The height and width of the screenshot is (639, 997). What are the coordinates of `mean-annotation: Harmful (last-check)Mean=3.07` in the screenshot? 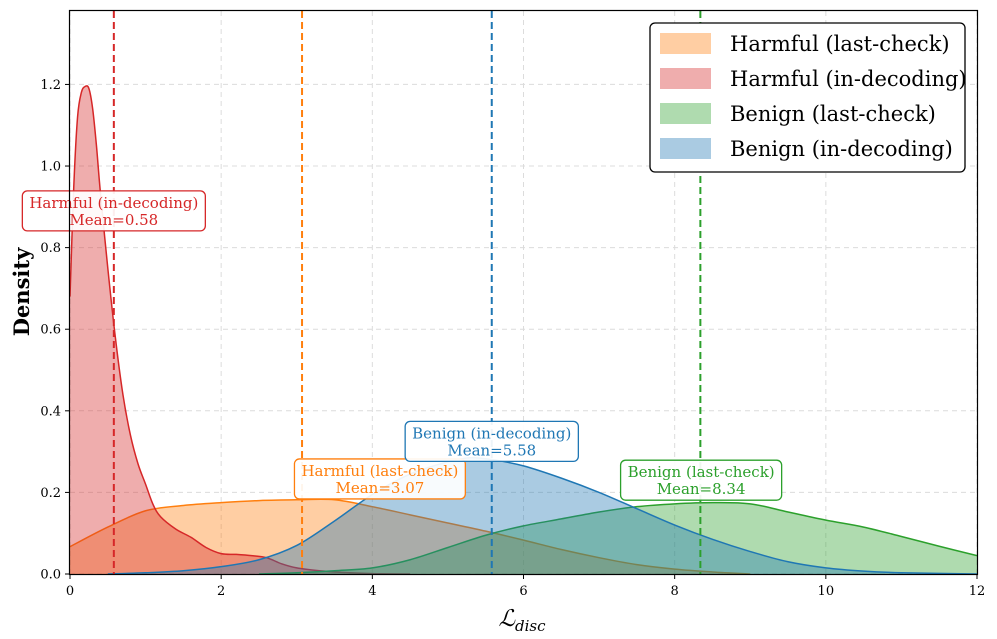 It's located at (379, 479).